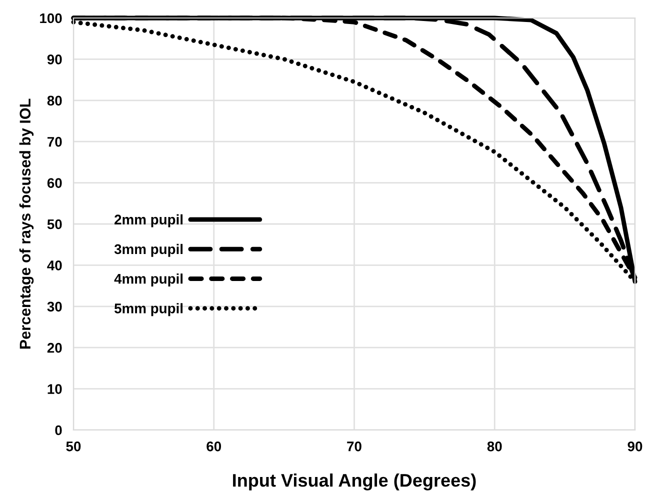 Image resolution: width=656 pixels, height=500 pixels. I want to click on legend-label: 3mm pupil, so click(148, 250).